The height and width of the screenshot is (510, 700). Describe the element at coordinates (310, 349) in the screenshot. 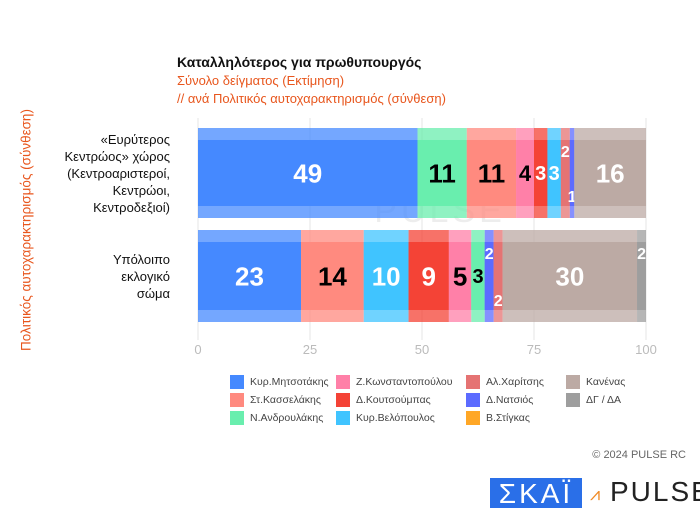

I see `x-tick-label: 25` at that location.